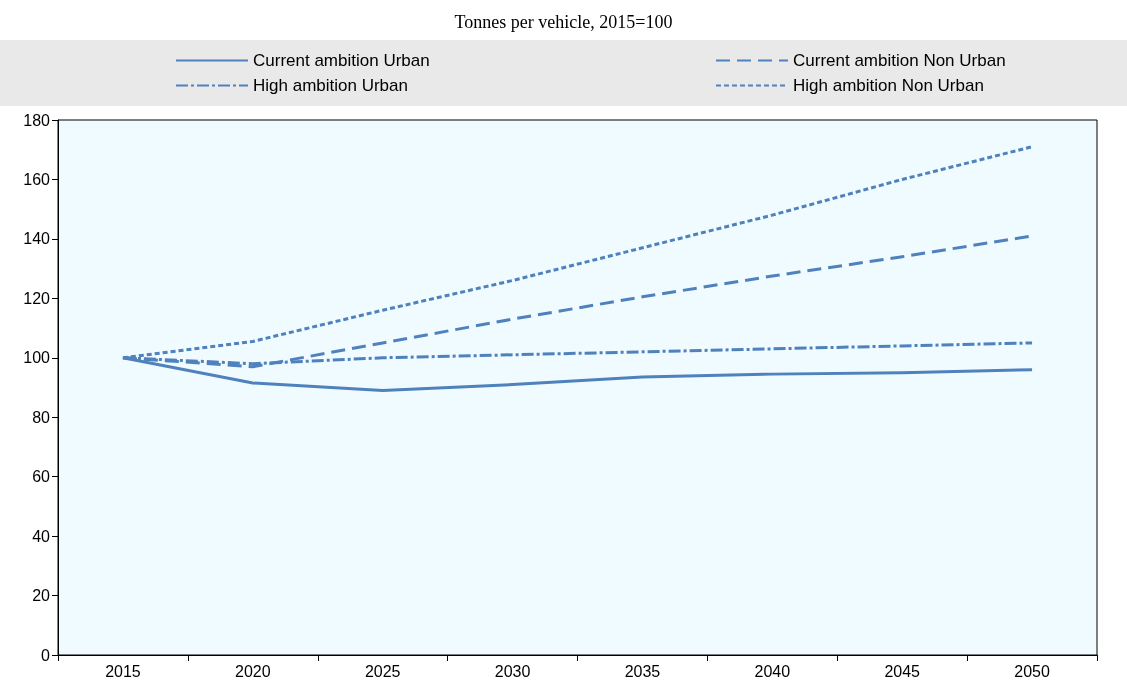 This screenshot has width=1127, height=684. What do you see at coordinates (41, 417) in the screenshot?
I see `y-tick-label: 80` at bounding box center [41, 417].